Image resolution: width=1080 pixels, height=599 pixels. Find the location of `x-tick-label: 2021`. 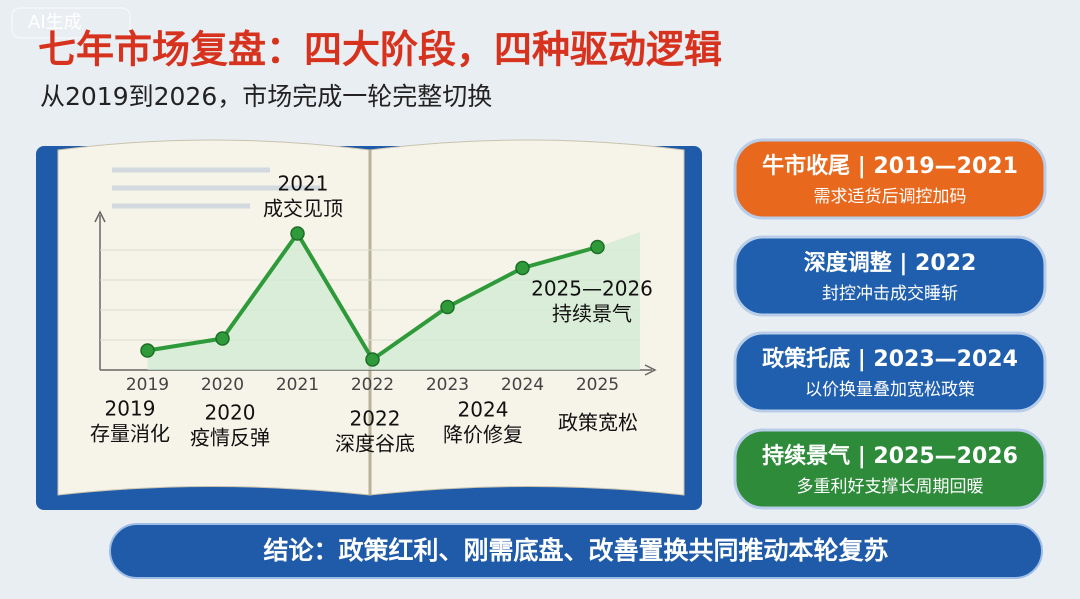

x-tick-label: 2021 is located at coordinates (297, 385).